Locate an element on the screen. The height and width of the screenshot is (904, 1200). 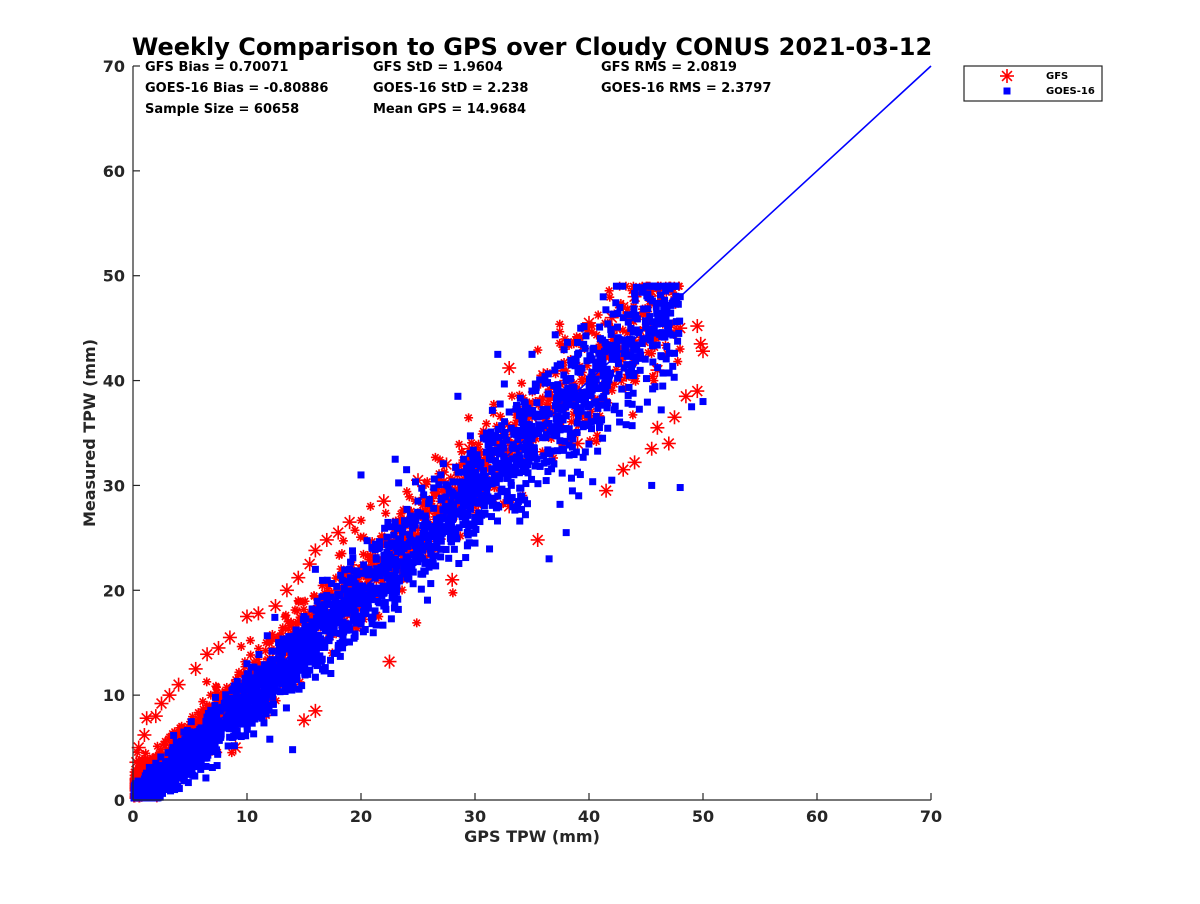
stat-goes-bias: GOES-16 Bias = -0.80886 is located at coordinates (236, 88).